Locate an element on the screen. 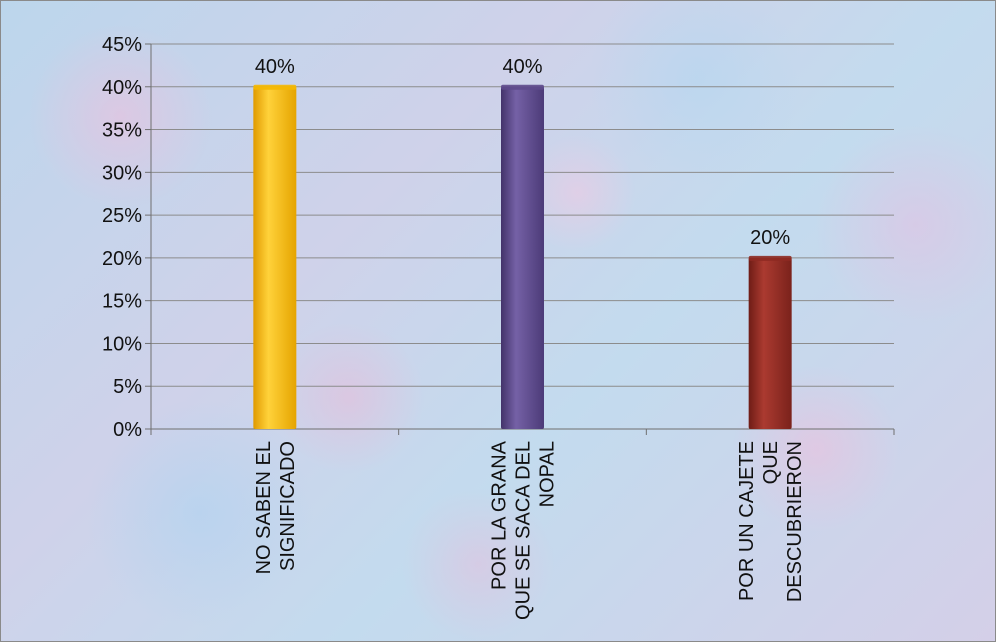 This screenshot has width=996, height=643. x-category-label: POR UN CAJETE QUE DESCUBRIERON is located at coordinates (771, 521).